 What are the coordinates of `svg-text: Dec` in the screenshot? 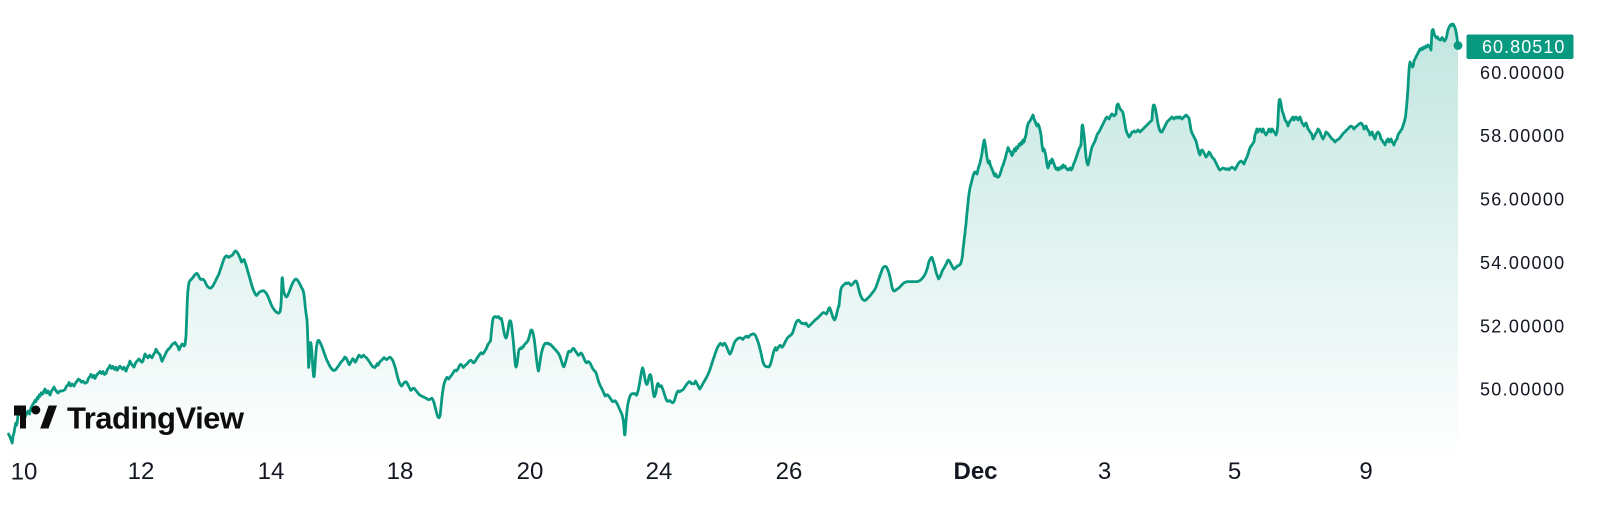 It's located at (975, 471).